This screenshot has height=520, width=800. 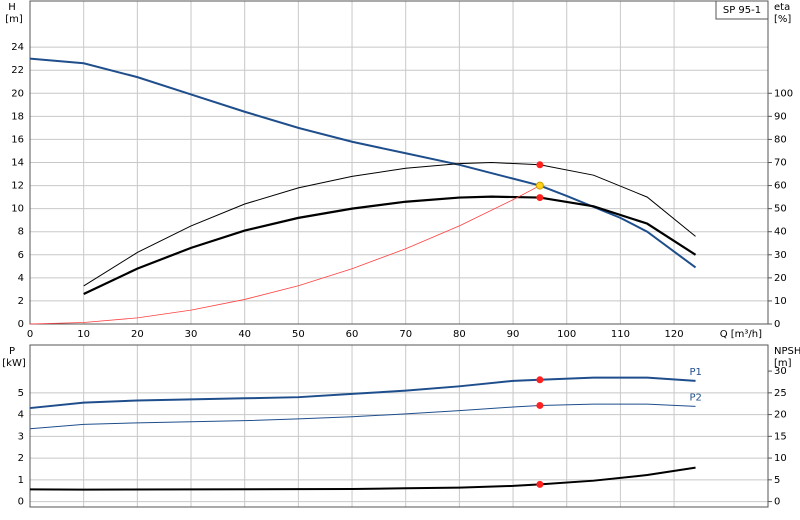 What do you see at coordinates (21, 232) in the screenshot?
I see `y-tick-label: 8` at bounding box center [21, 232].